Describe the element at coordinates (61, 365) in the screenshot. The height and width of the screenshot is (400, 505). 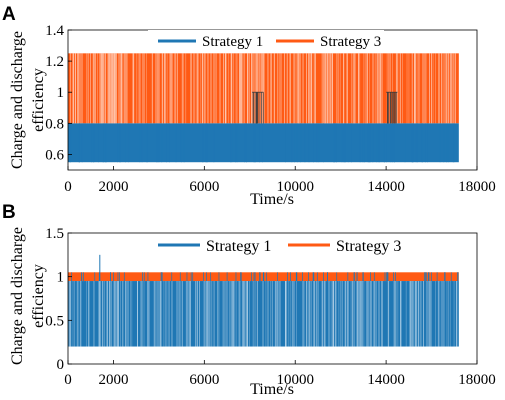
I see `y-tick-label: 0` at that location.